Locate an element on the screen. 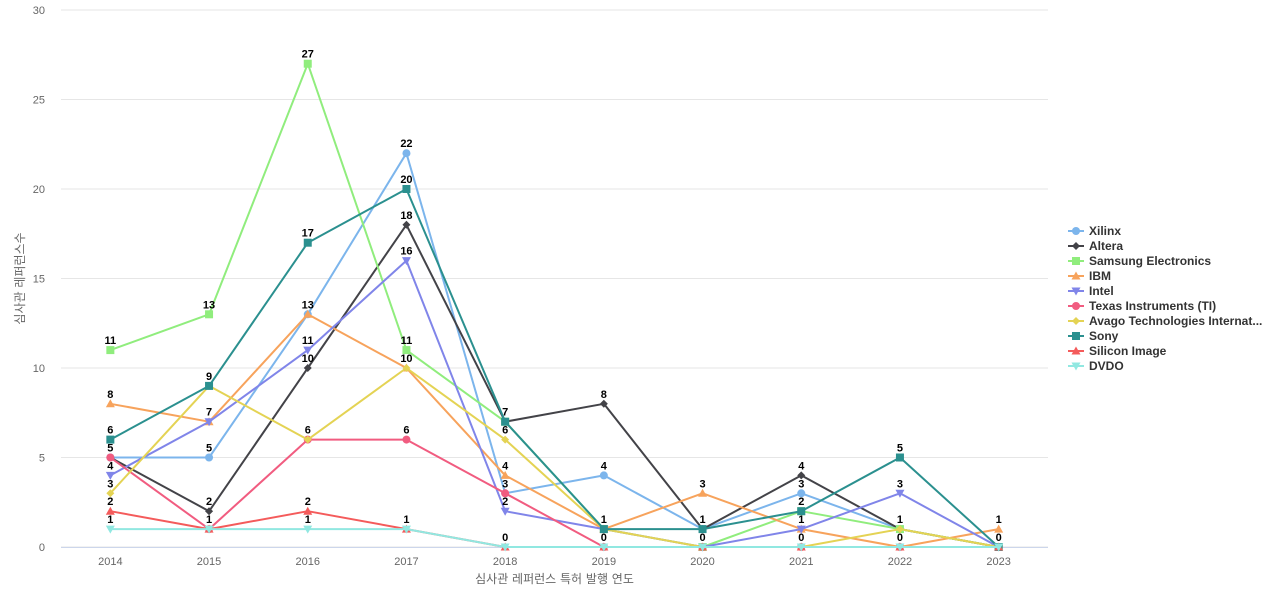  data-label: 13 is located at coordinates (209, 305).